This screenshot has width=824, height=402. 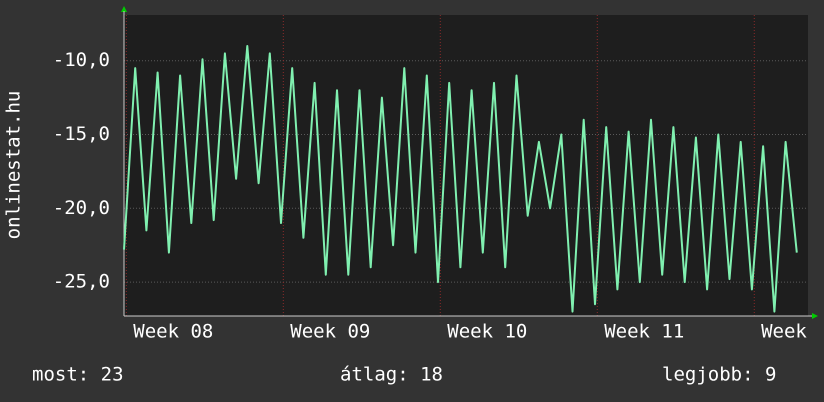 I want to click on y-tick-label: -15,0, so click(x=81, y=134).